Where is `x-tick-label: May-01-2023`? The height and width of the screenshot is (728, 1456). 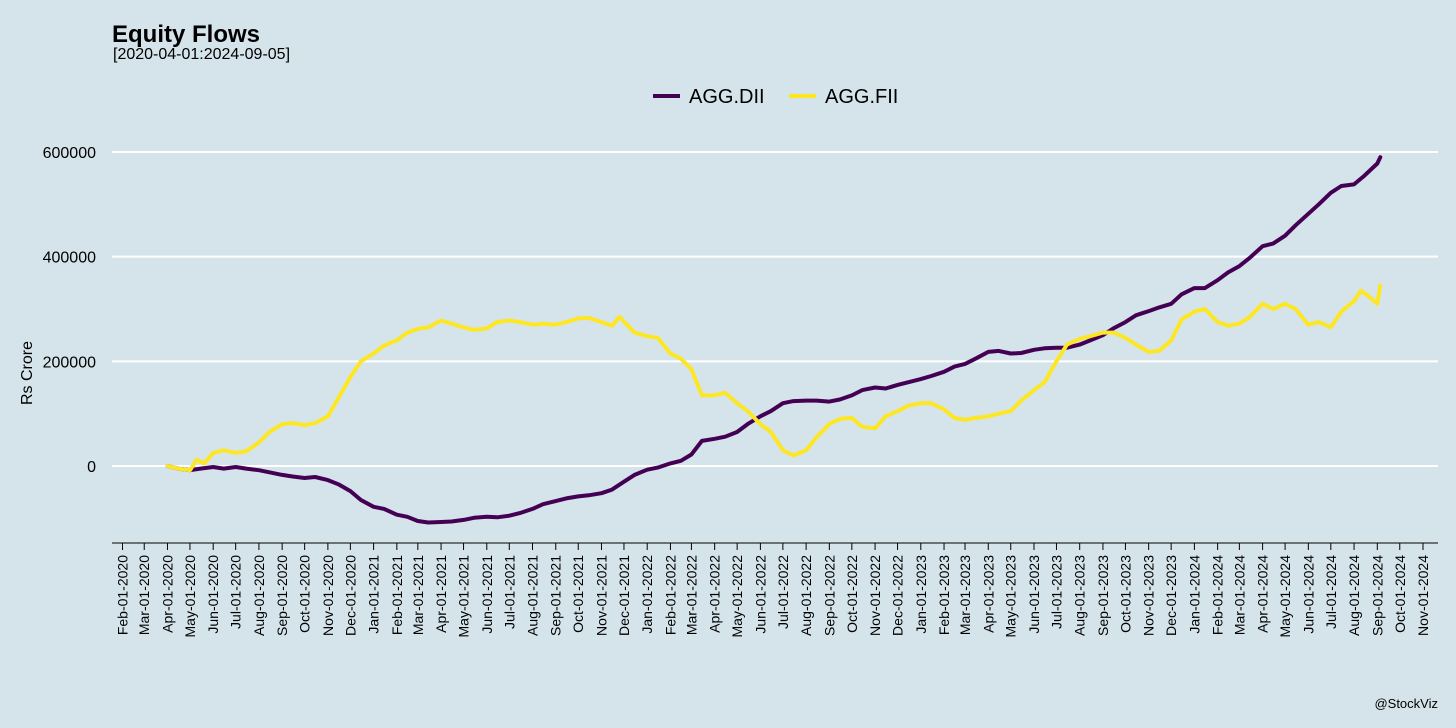
x-tick-label: May-01-2023 is located at coordinates (1011, 596).